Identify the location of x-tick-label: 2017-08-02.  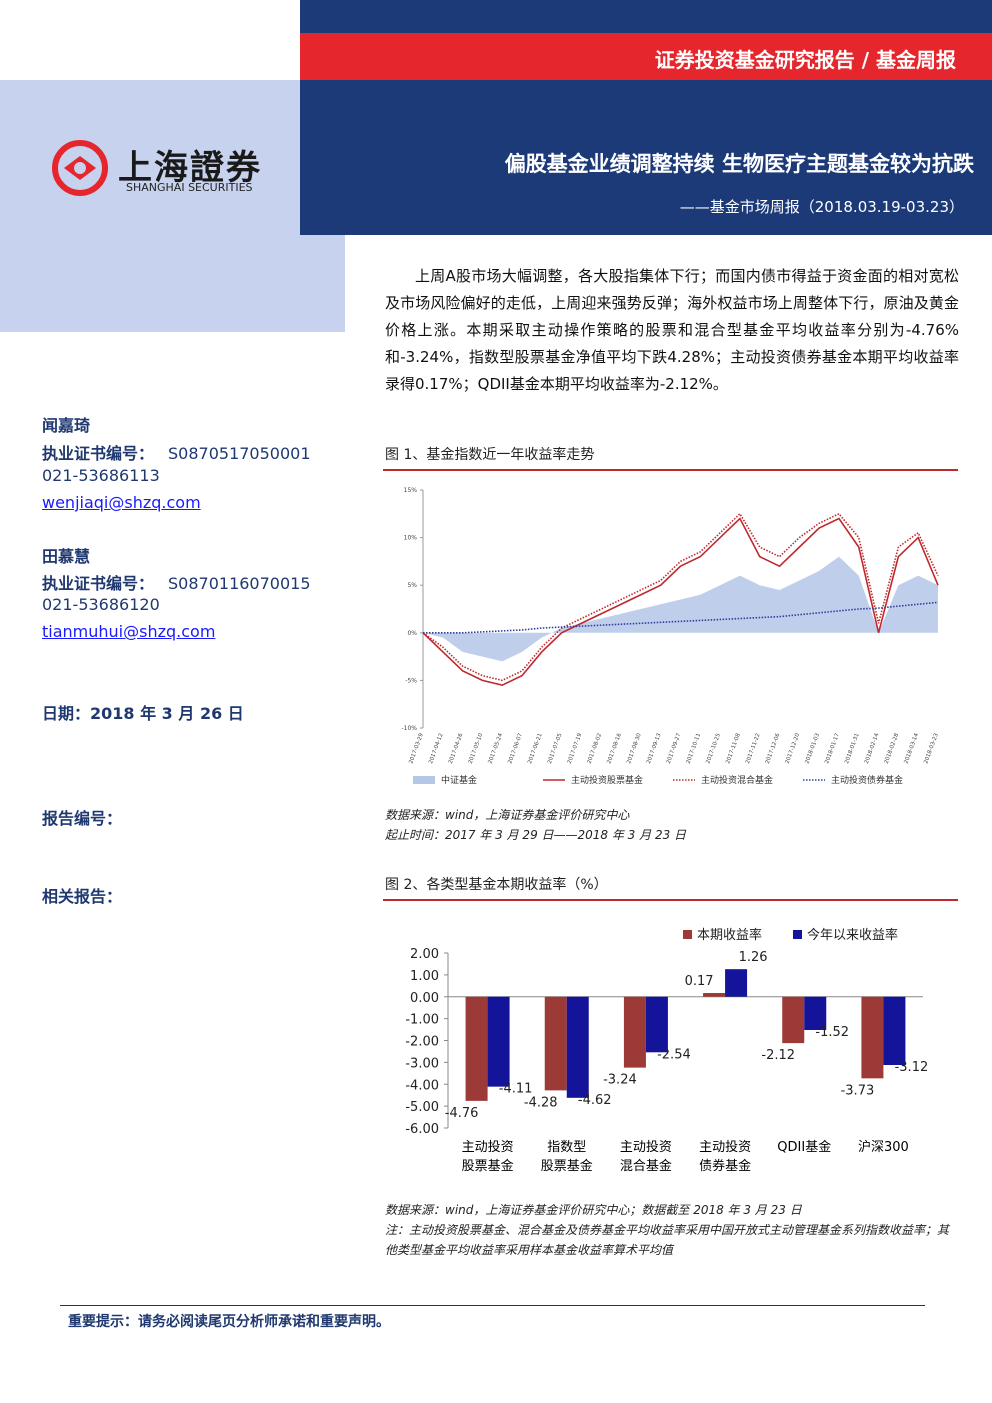
(595, 749).